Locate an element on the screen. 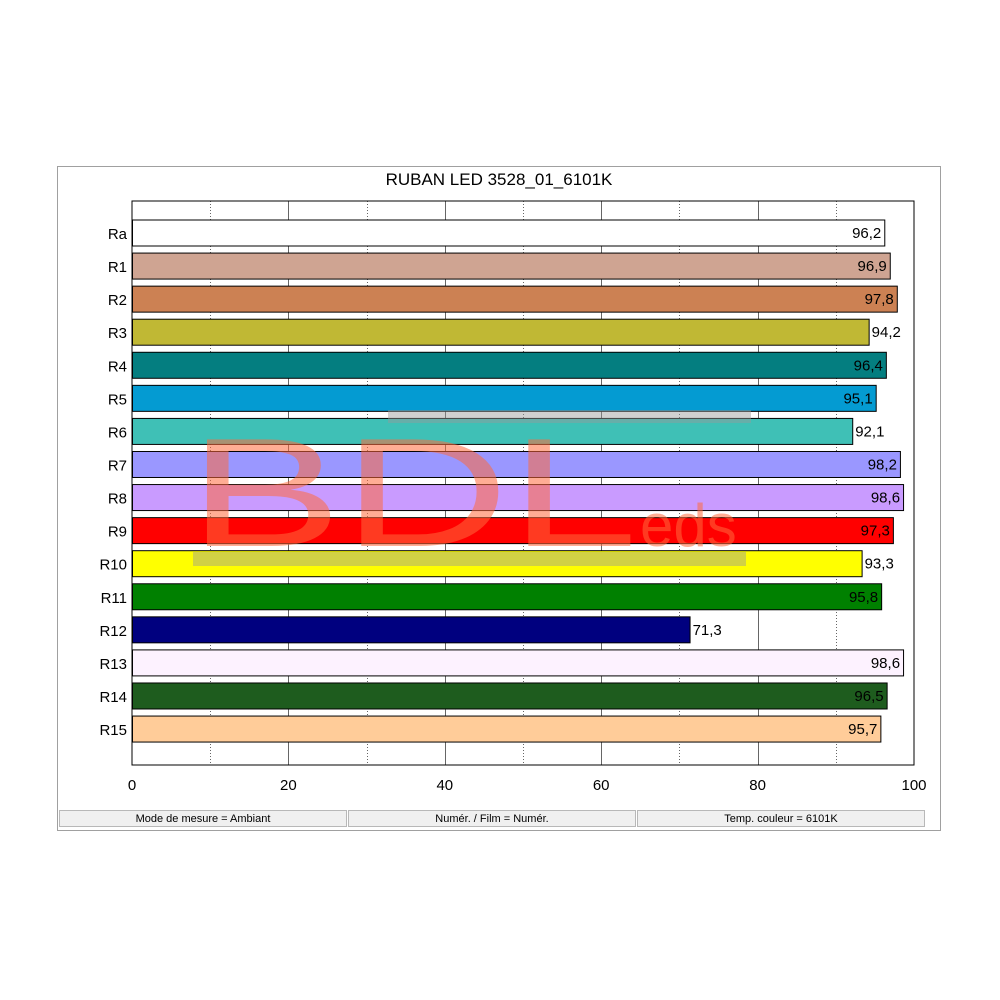 This screenshot has width=1000, height=1000. category-label-r15: R15 is located at coordinates (113, 730).